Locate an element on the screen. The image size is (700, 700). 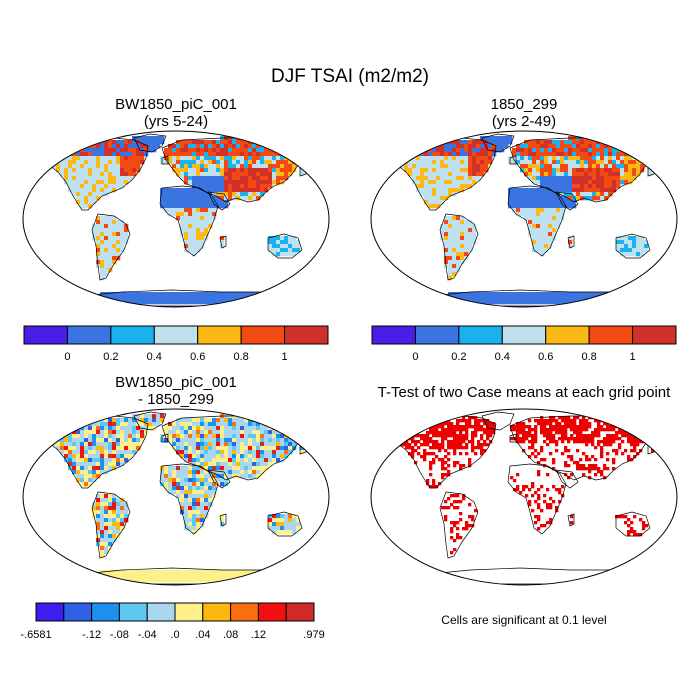
coastline-southAmerica is located at coordinates (459, 247).